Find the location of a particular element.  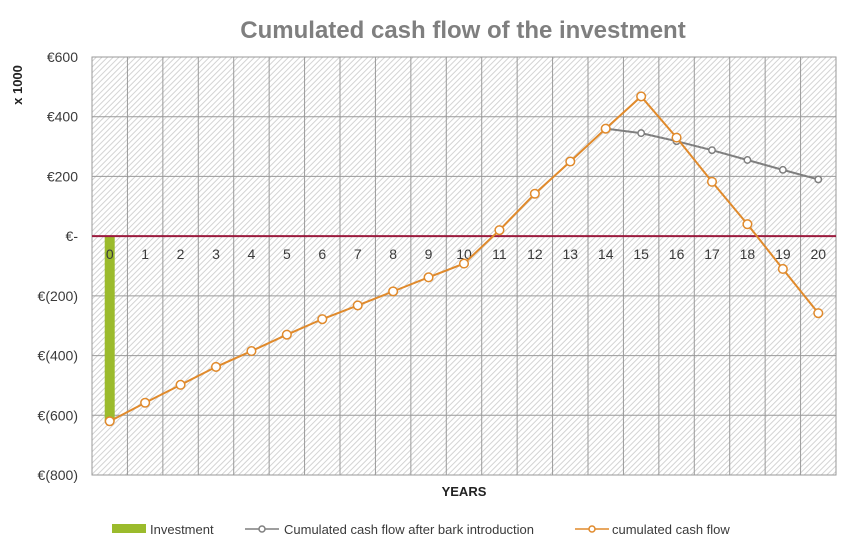

legend-label: Investment is located at coordinates (182, 529).